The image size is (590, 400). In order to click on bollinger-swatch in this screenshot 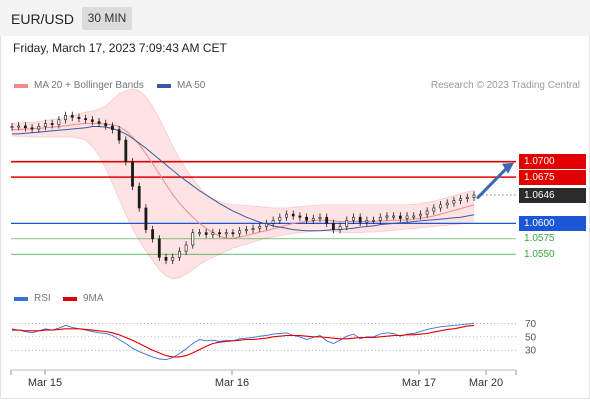, I will do `click(21, 85)`.